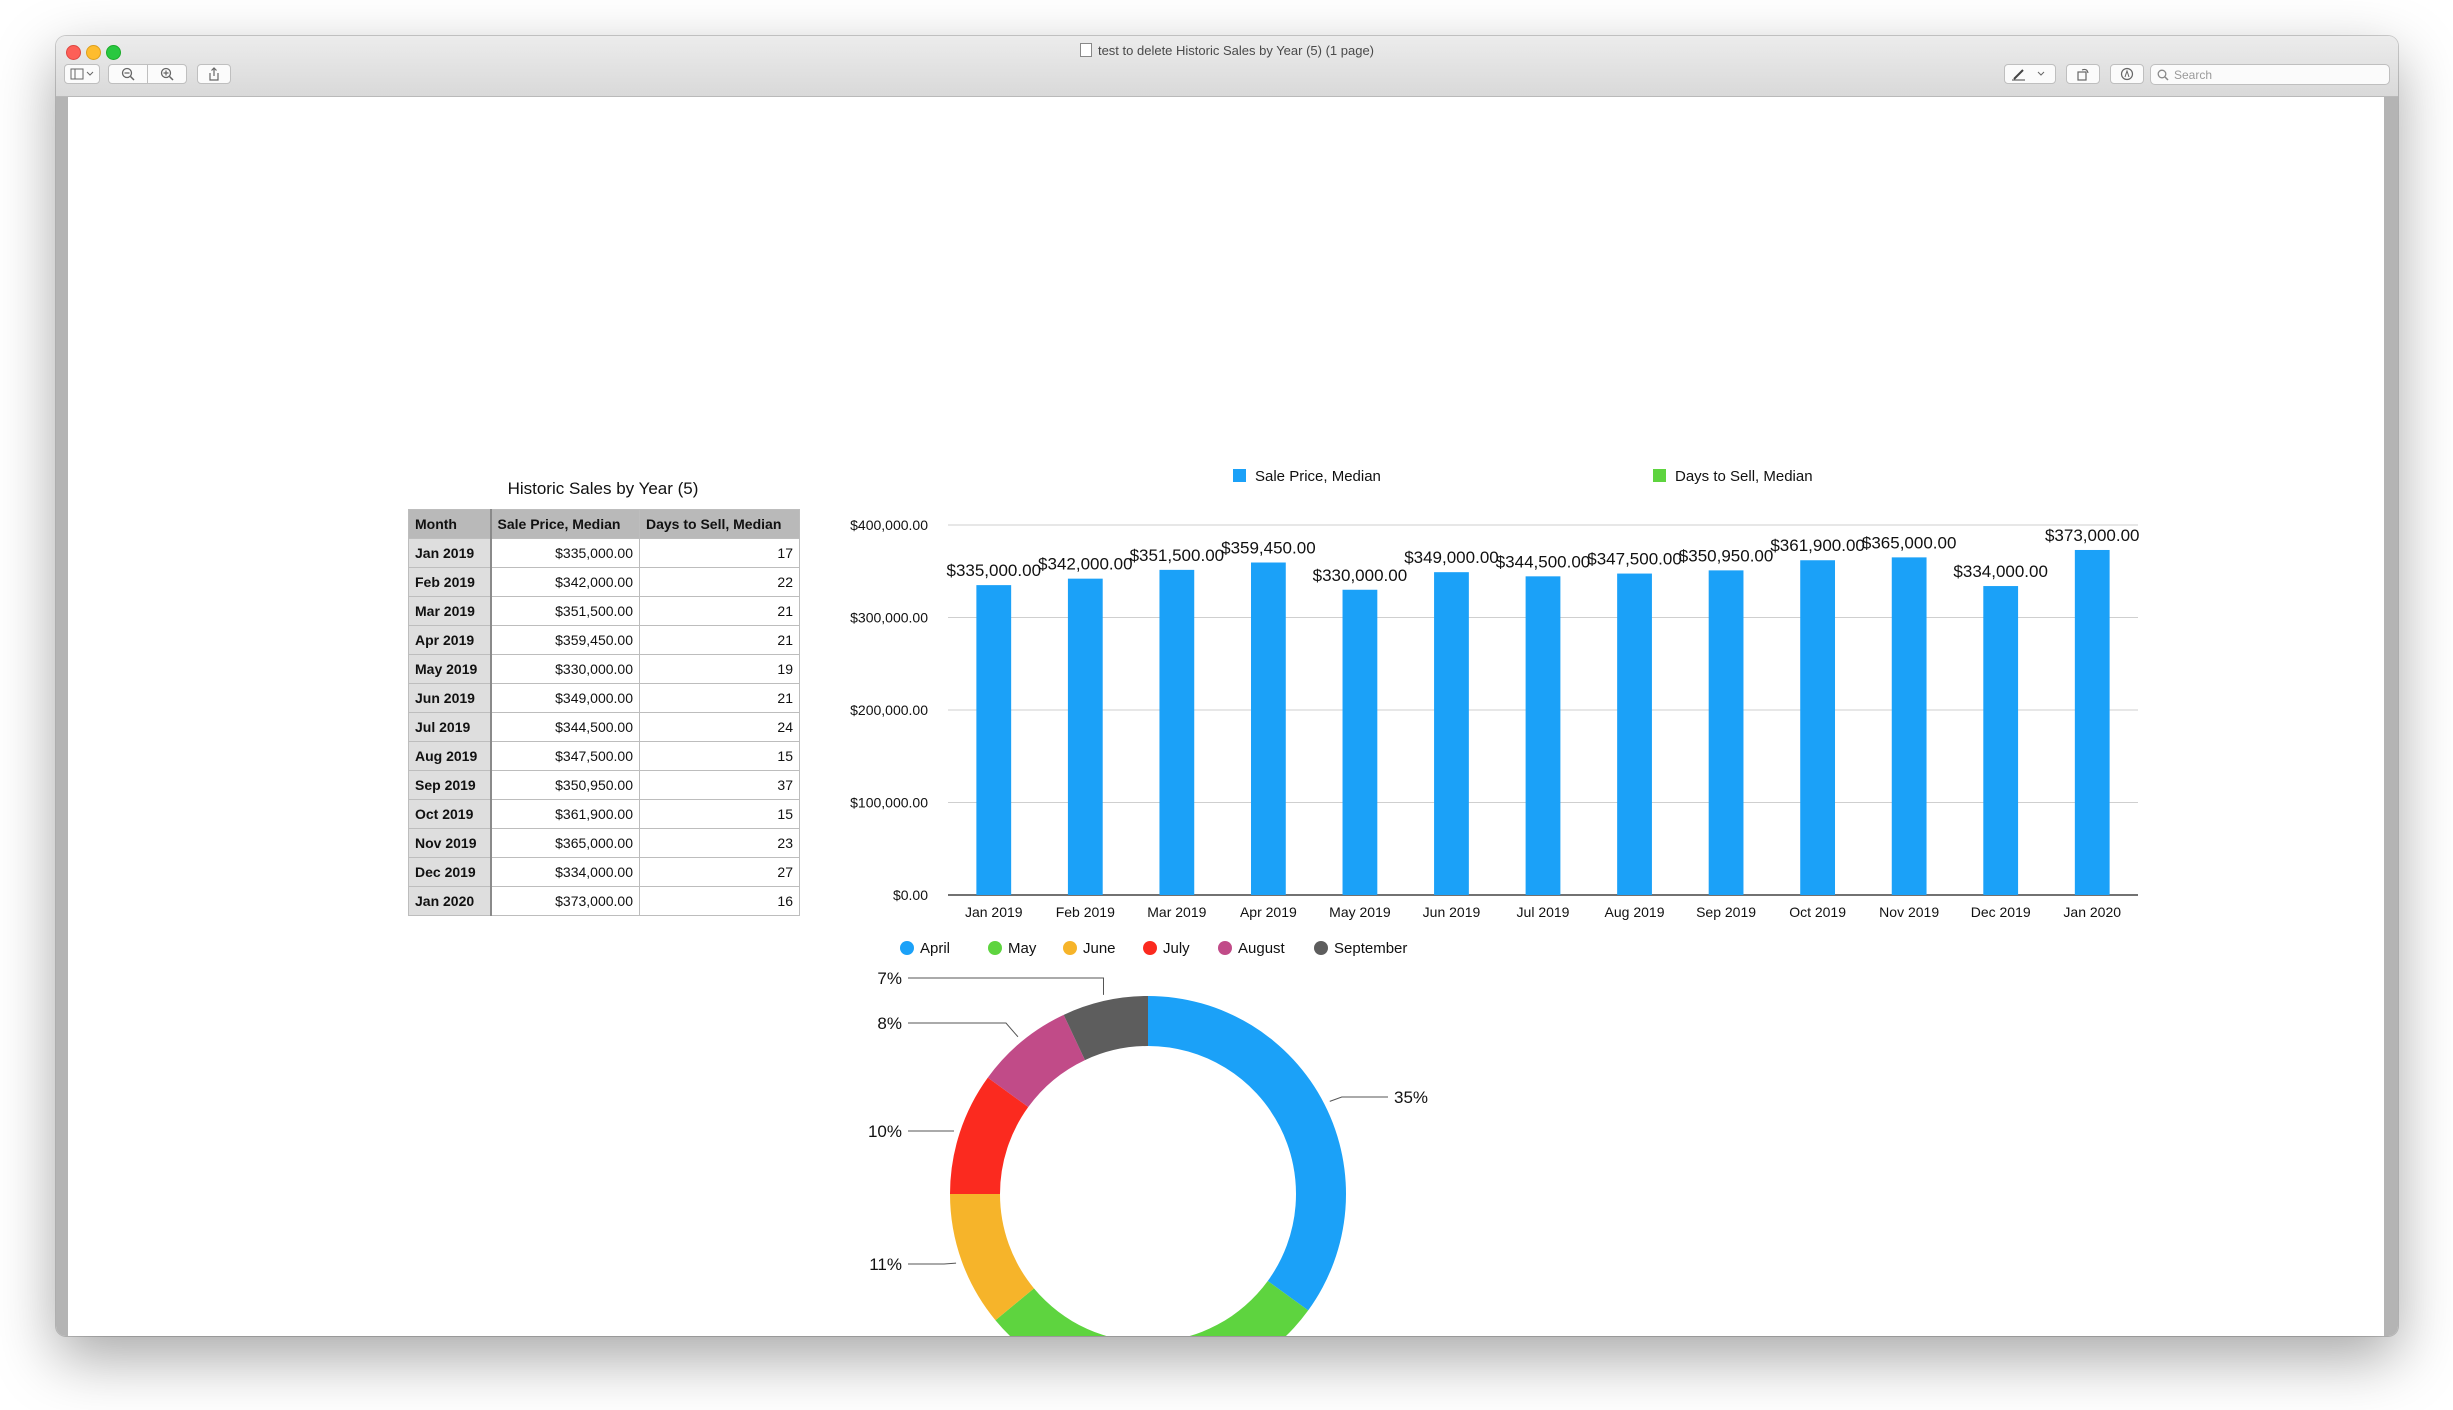  Describe the element at coordinates (1726, 555) in the screenshot. I see `bar-value-label: $350,950.00` at that location.